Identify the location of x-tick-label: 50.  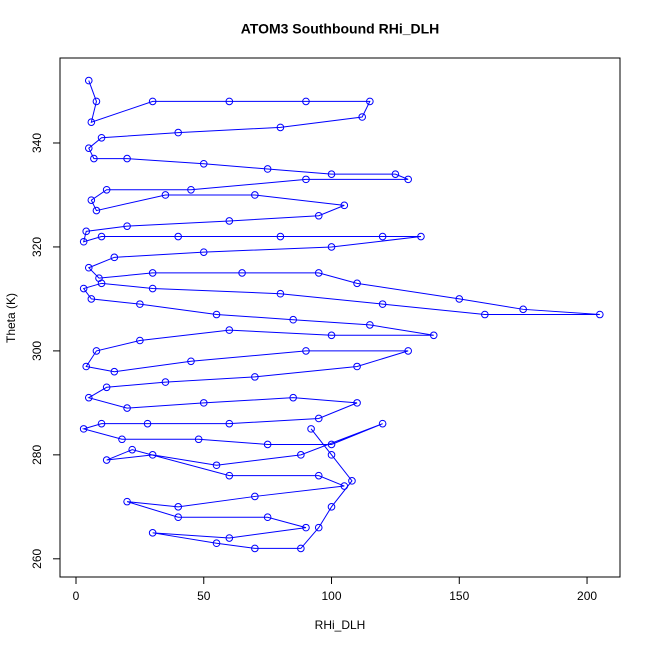
(204, 596).